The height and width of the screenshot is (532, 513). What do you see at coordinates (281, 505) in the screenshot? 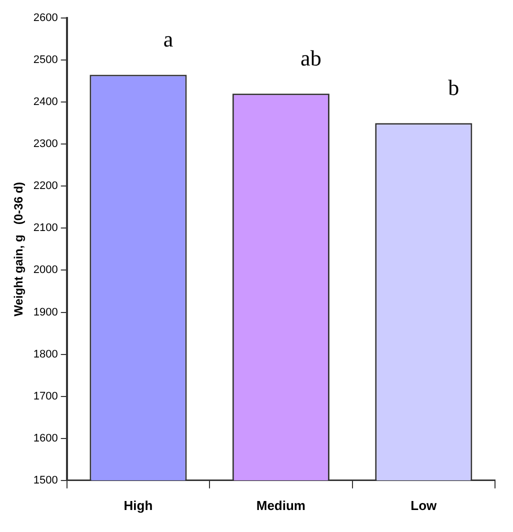
I see `x-tick-label: Medium` at bounding box center [281, 505].